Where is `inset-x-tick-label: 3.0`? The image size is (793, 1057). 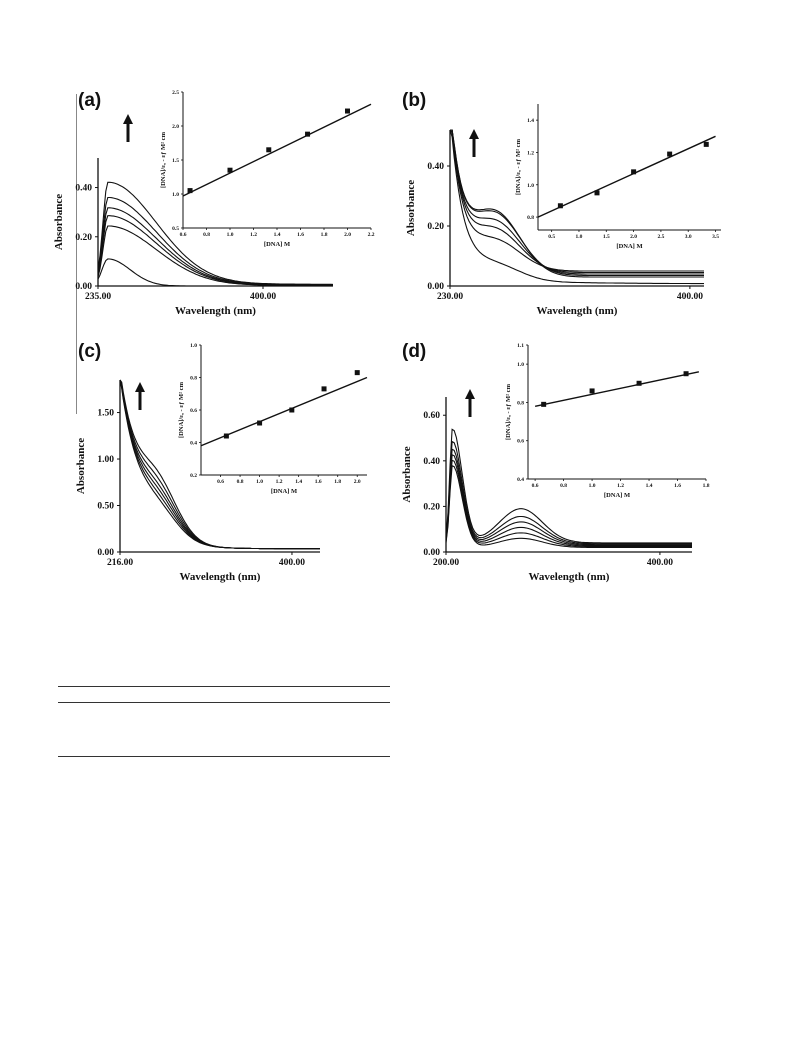 inset-x-tick-label: 3.0 is located at coordinates (688, 237).